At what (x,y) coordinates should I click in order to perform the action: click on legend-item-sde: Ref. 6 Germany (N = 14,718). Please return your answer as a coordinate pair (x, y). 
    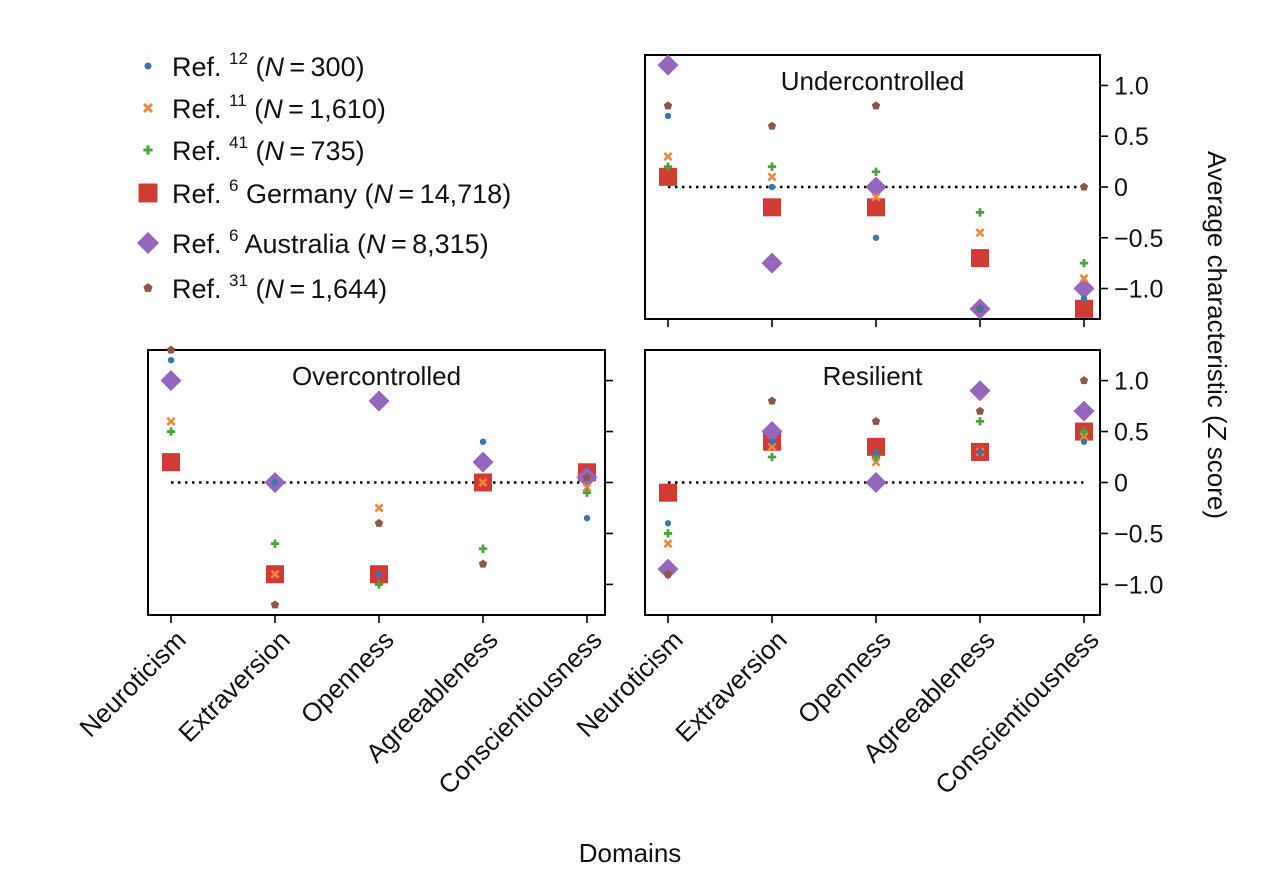
    Looking at the image, I should click on (324, 192).